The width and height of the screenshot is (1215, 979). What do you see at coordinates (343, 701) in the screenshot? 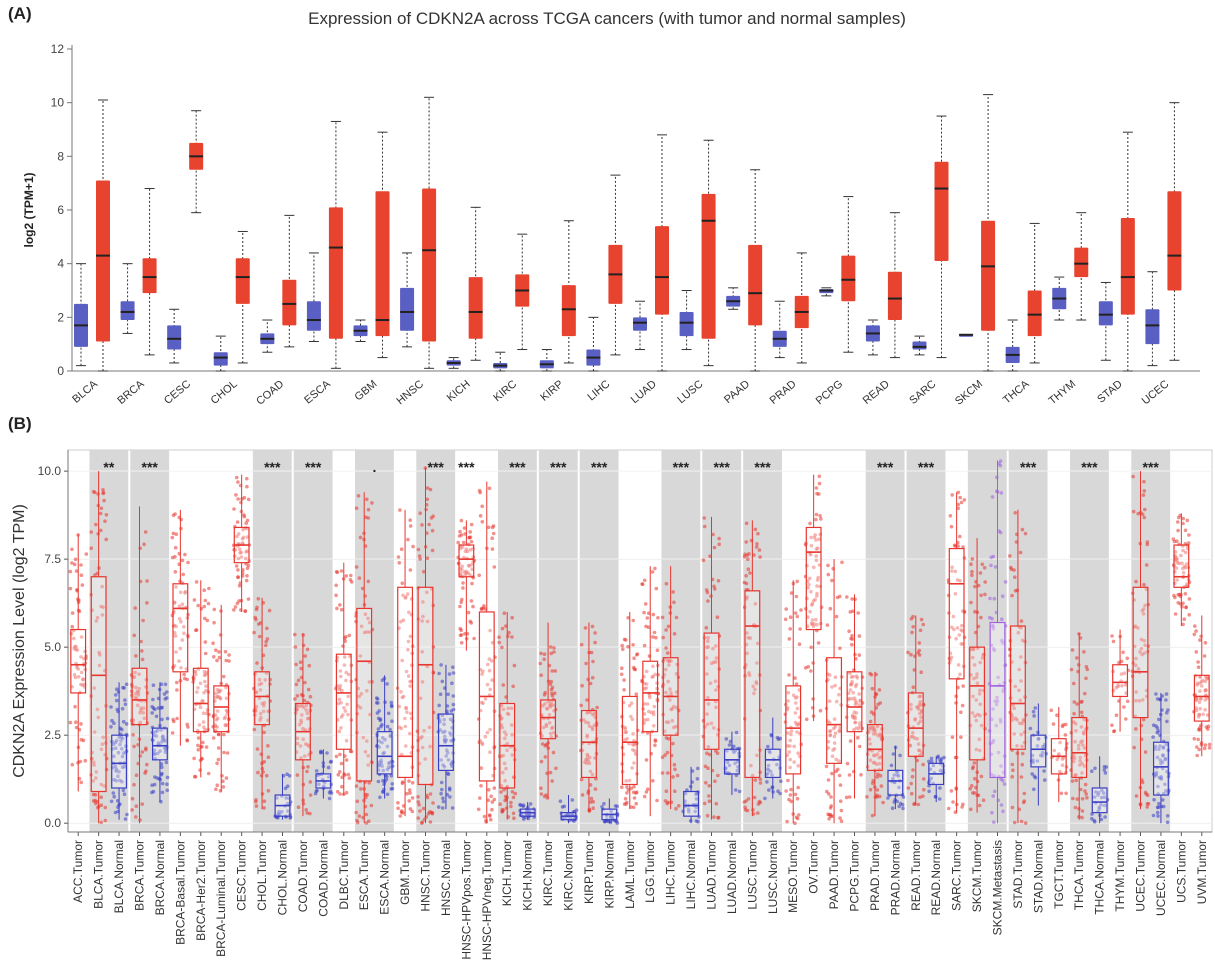
I see `dlbc-tumor-box` at bounding box center [343, 701].